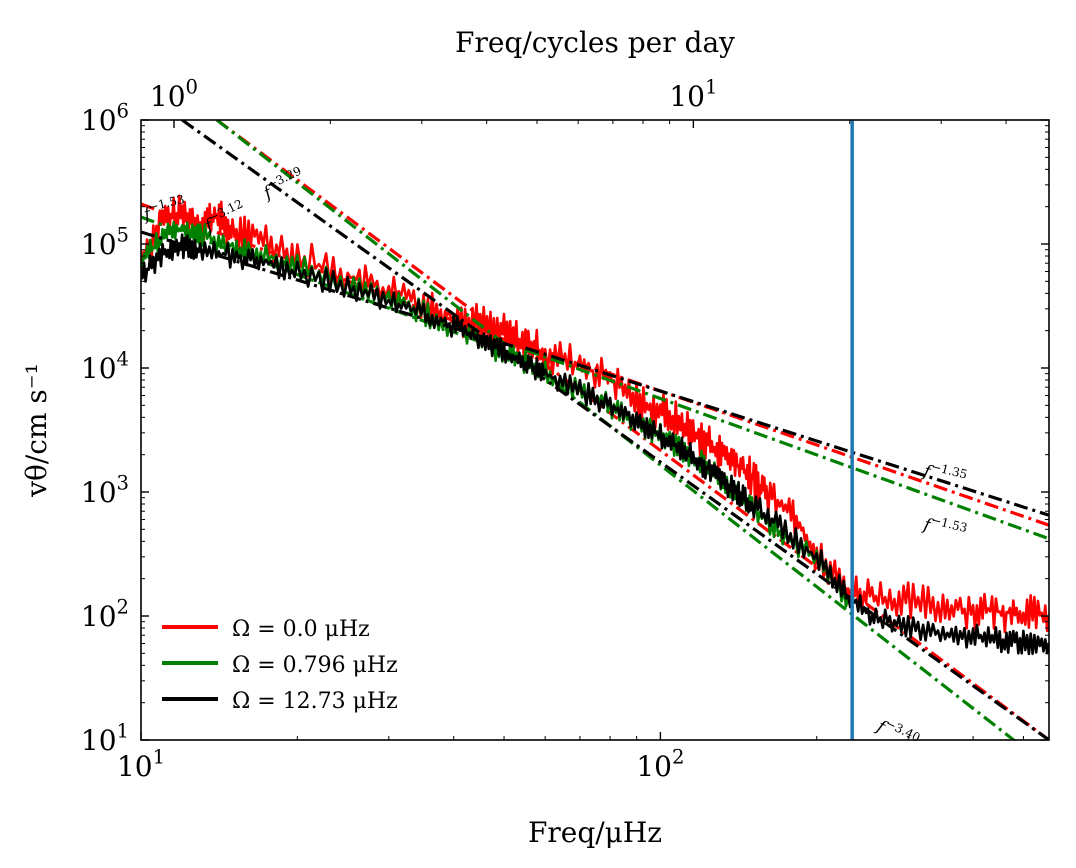  Describe the element at coordinates (123, 482) in the screenshot. I see `y-tick-label-2-exp: 3` at that location.